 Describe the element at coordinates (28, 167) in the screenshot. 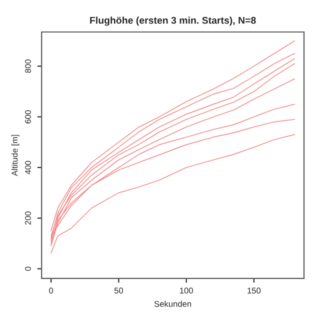

I see `y-tick-label: 400` at that location.